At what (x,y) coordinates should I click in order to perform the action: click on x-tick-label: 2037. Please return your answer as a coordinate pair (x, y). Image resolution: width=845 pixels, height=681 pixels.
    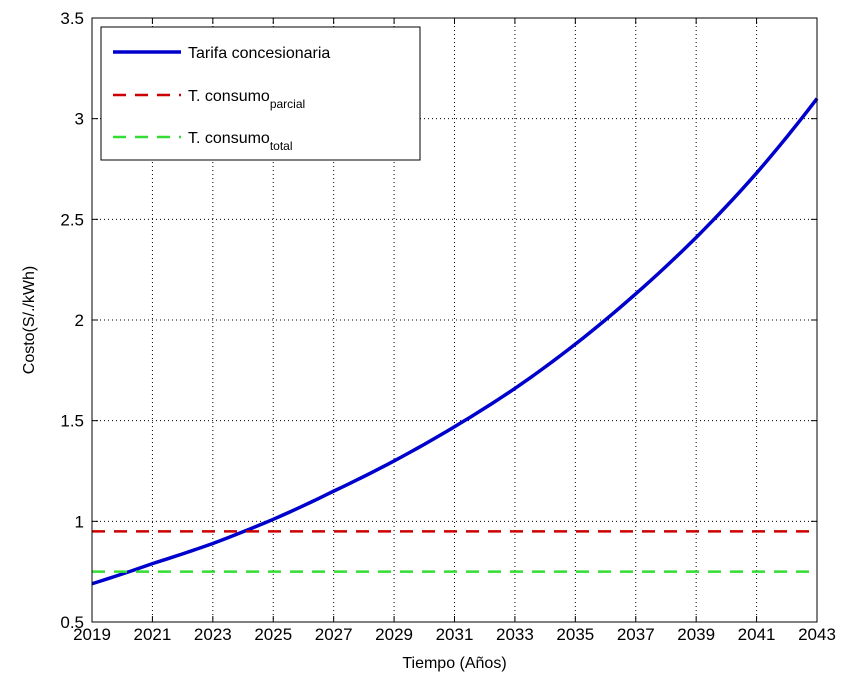
    Looking at the image, I should click on (636, 634).